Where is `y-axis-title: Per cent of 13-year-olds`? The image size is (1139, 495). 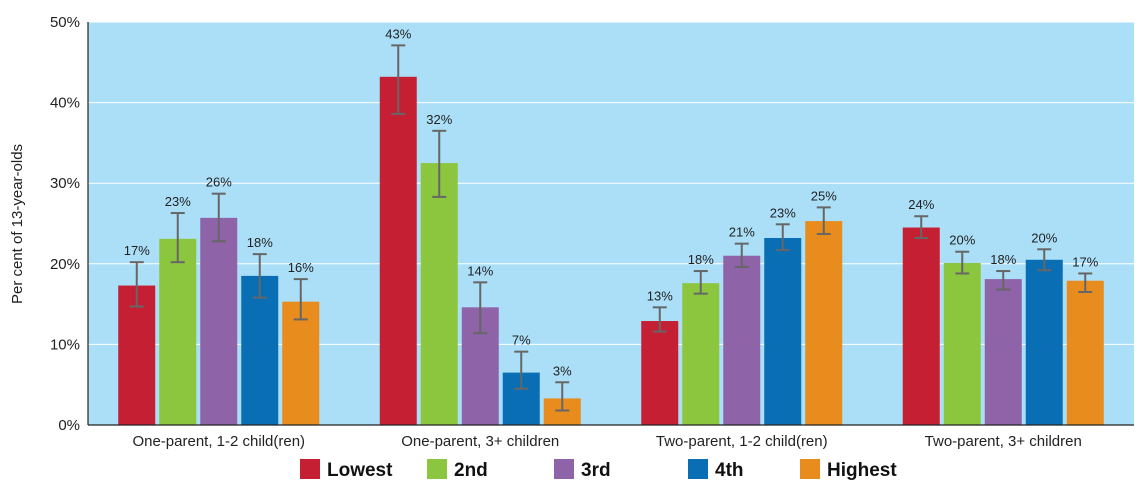 y-axis-title: Per cent of 13-year-olds is located at coordinates (17, 224).